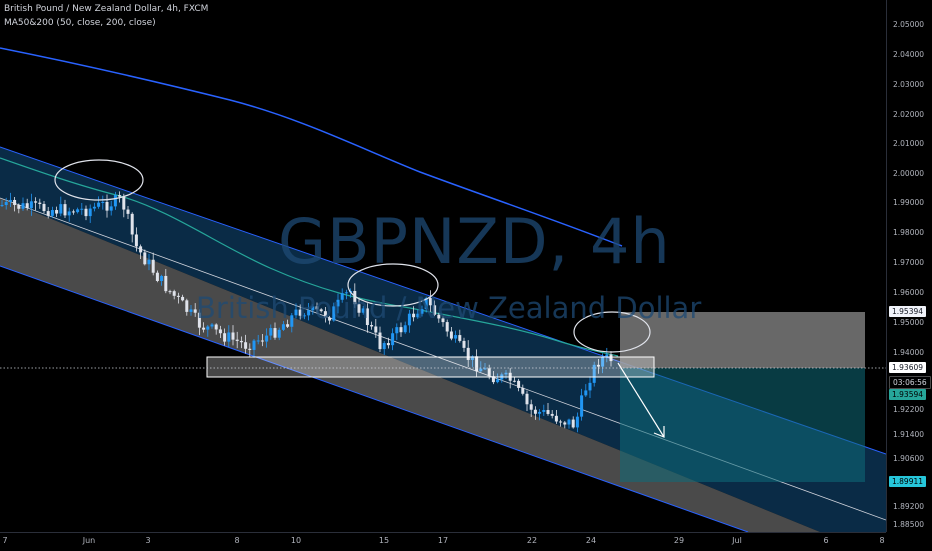 The height and width of the screenshot is (551, 932). Describe the element at coordinates (908, 481) in the screenshot. I see `stop-price-badge: 1.89911` at that location.